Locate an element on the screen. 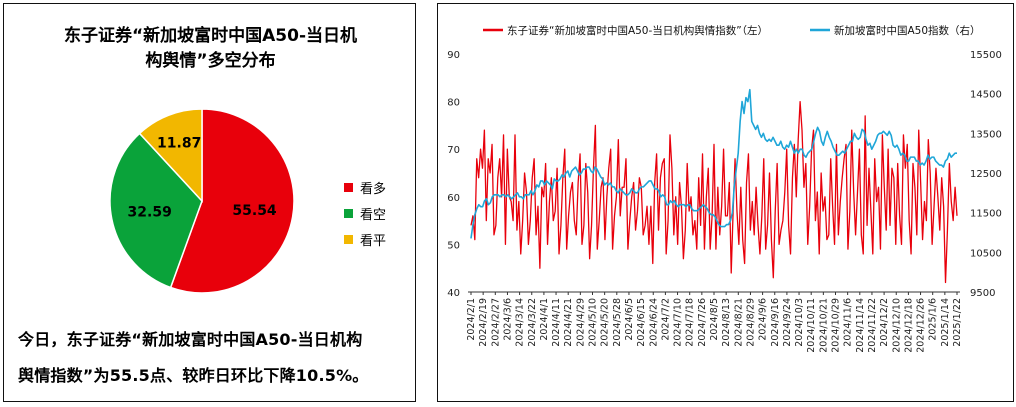  y-right-tick-label: 12500 is located at coordinates (986, 174).